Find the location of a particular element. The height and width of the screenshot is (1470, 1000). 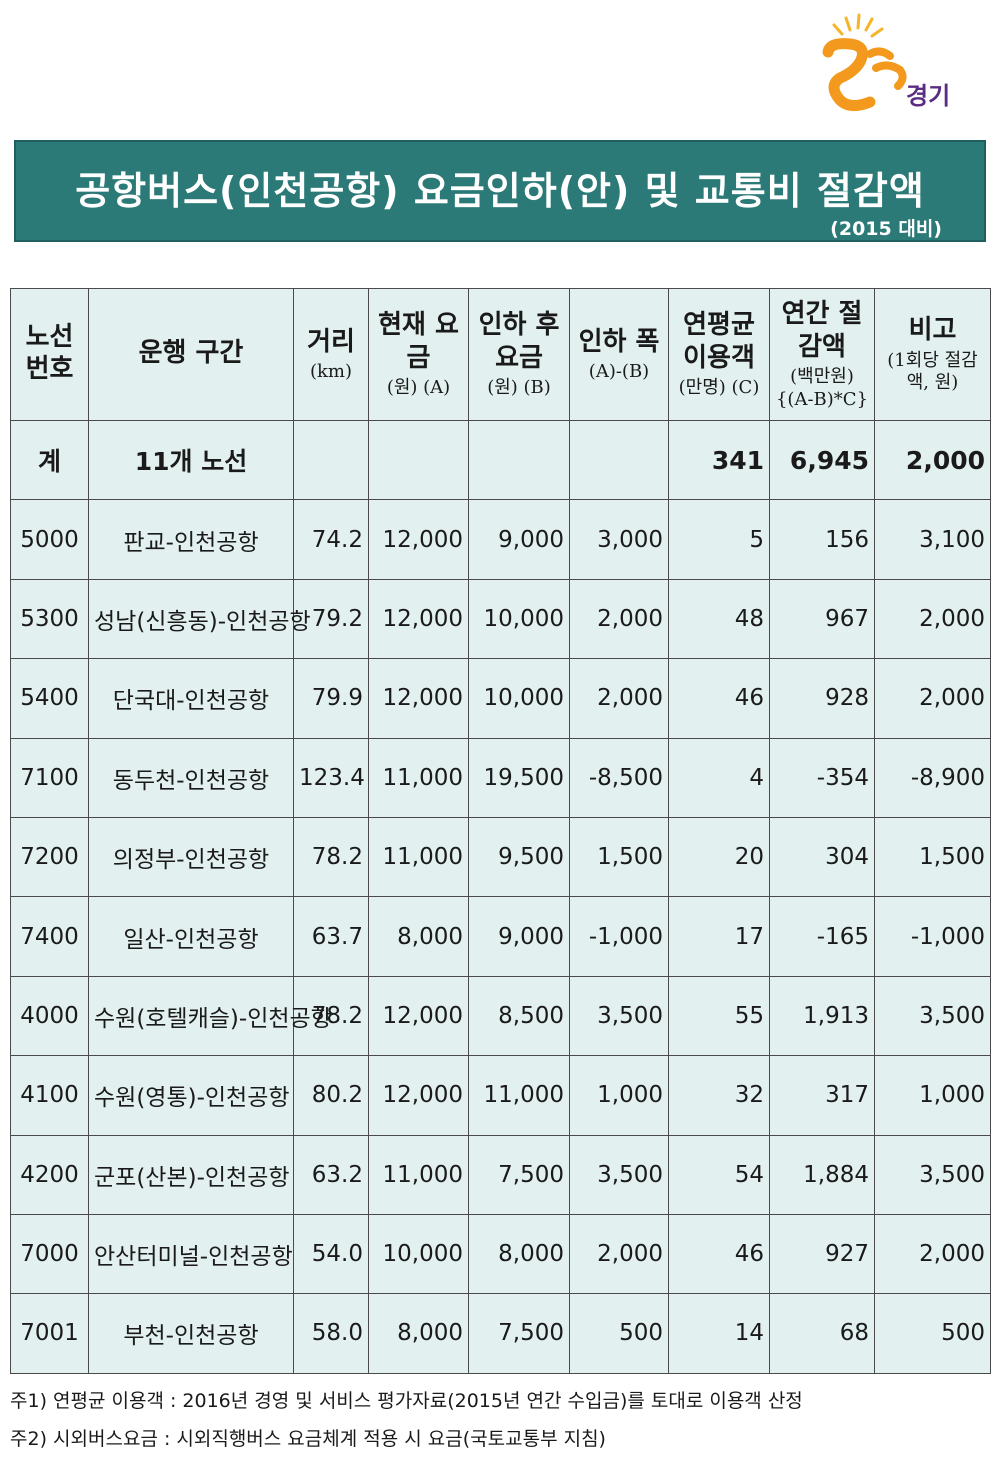

page-title: 공항버스(인천공항) 요금인하(안) 및 교통비 절감액 is located at coordinates (500, 191).